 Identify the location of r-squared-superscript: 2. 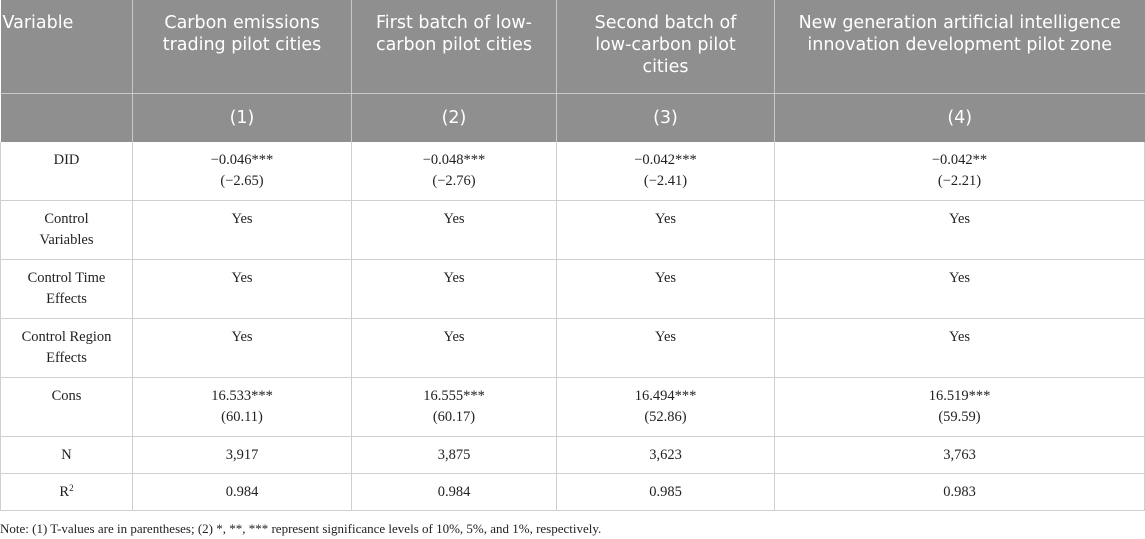
(71, 488).